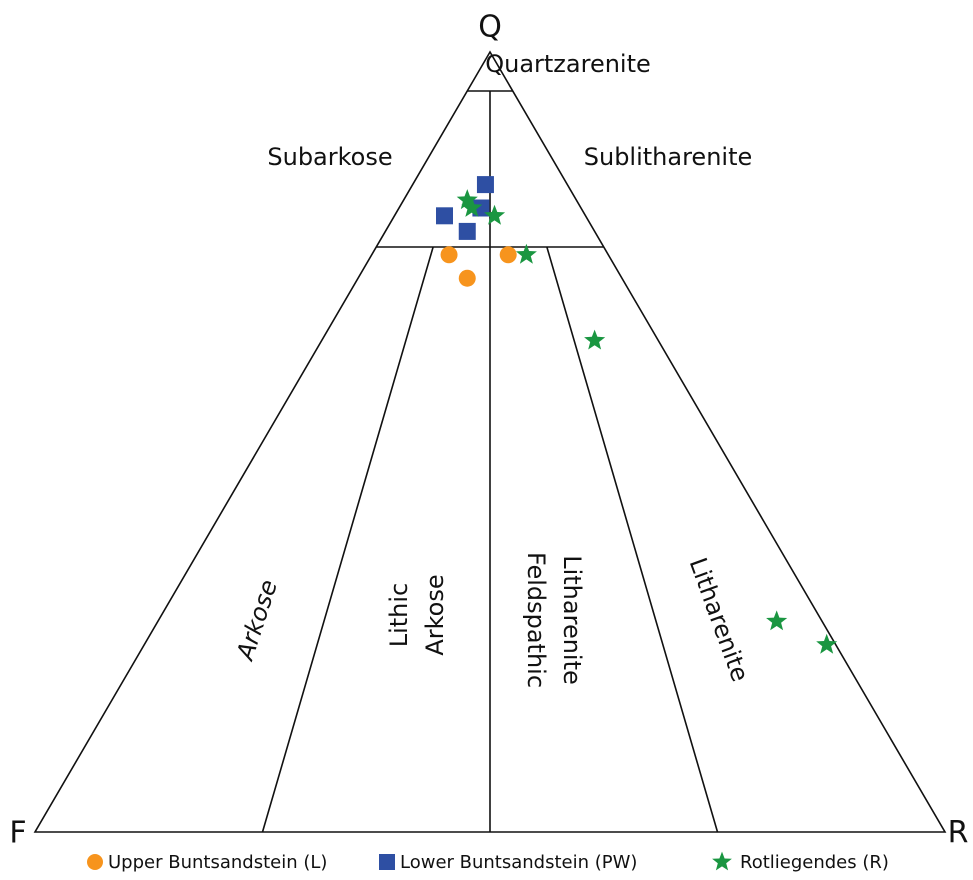 This screenshot has height=880, width=973. I want to click on region-label: Quartzarenite, so click(568, 64).